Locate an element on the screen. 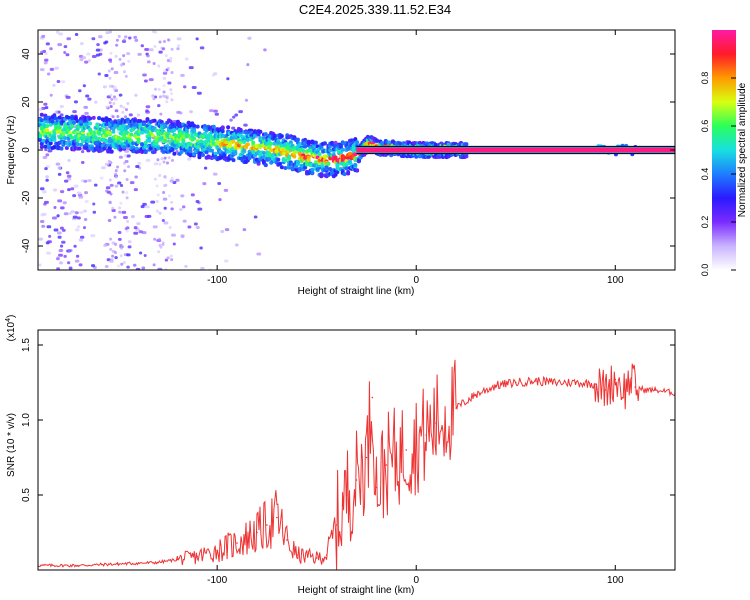 Image resolution: width=750 pixels, height=600 pixels. x-tick-label: -100 is located at coordinates (217, 580).